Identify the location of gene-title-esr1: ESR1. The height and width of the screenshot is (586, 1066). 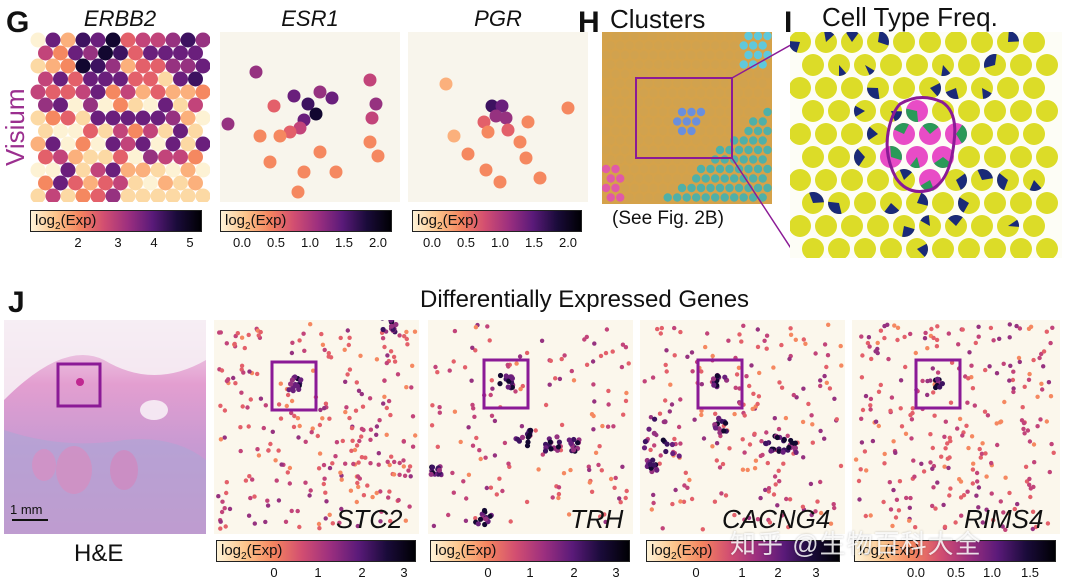
(310, 18).